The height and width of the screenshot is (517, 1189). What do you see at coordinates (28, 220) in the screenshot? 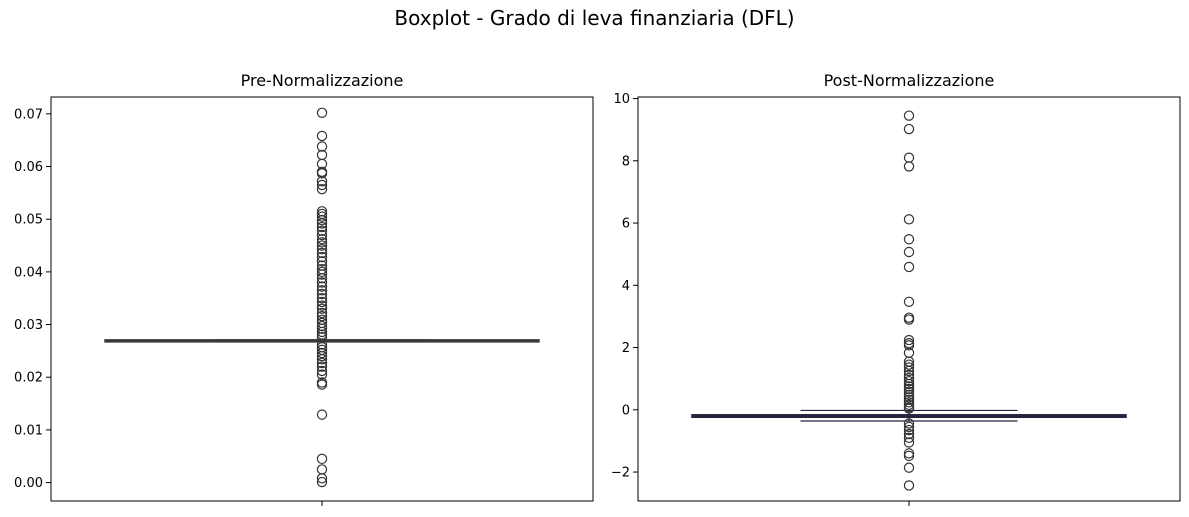
I see `y-tick-label: 0.05` at bounding box center [28, 220].